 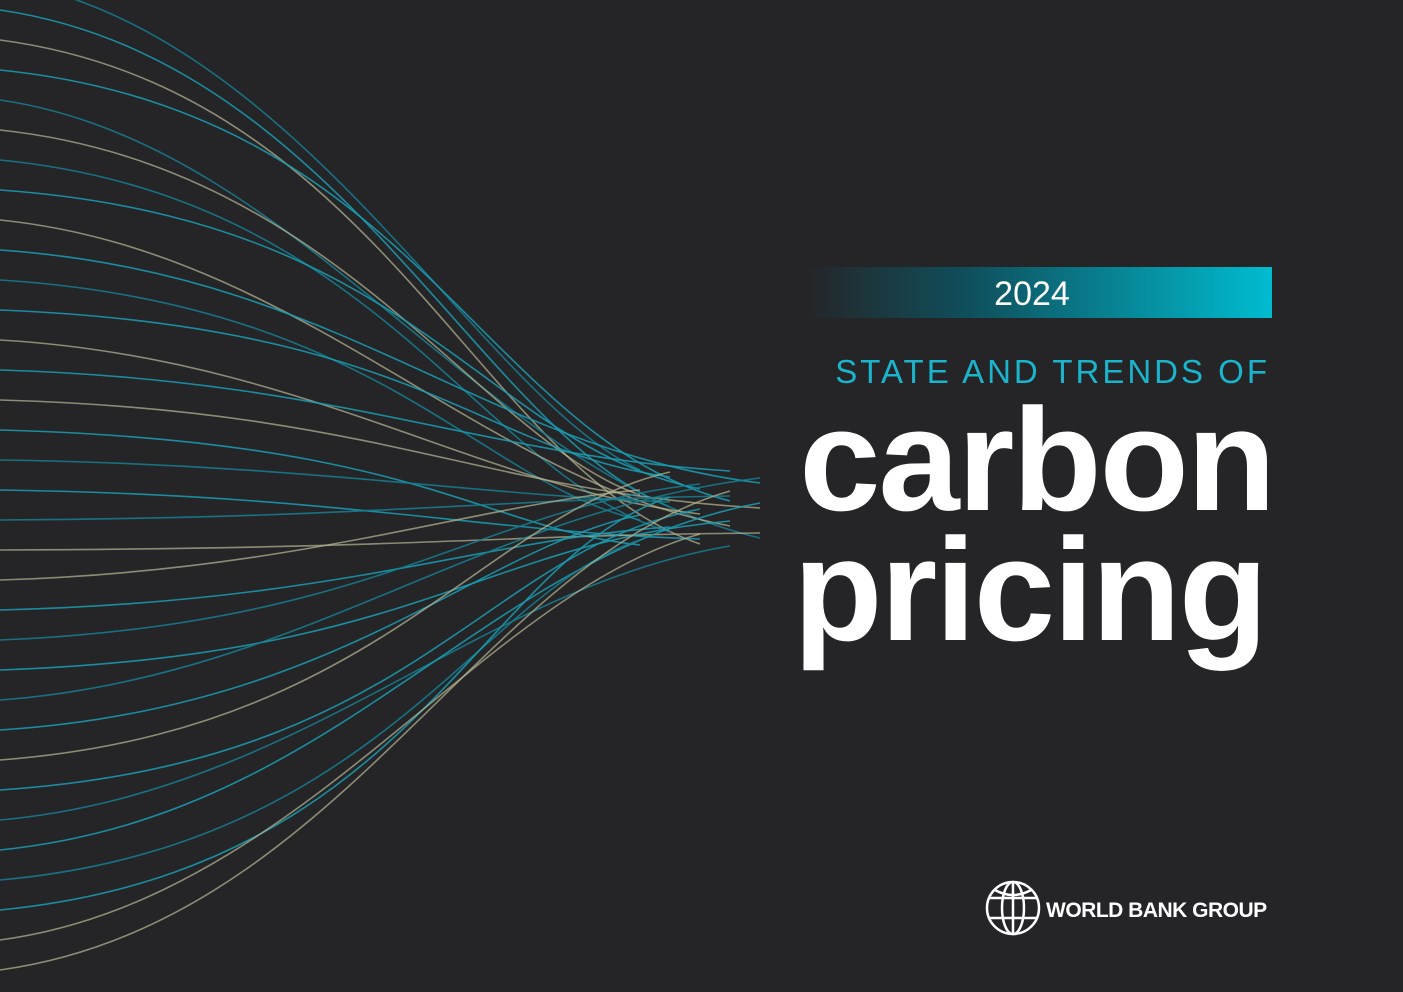 What do you see at coordinates (1036, 459) in the screenshot?
I see `title-line: carbon` at bounding box center [1036, 459].